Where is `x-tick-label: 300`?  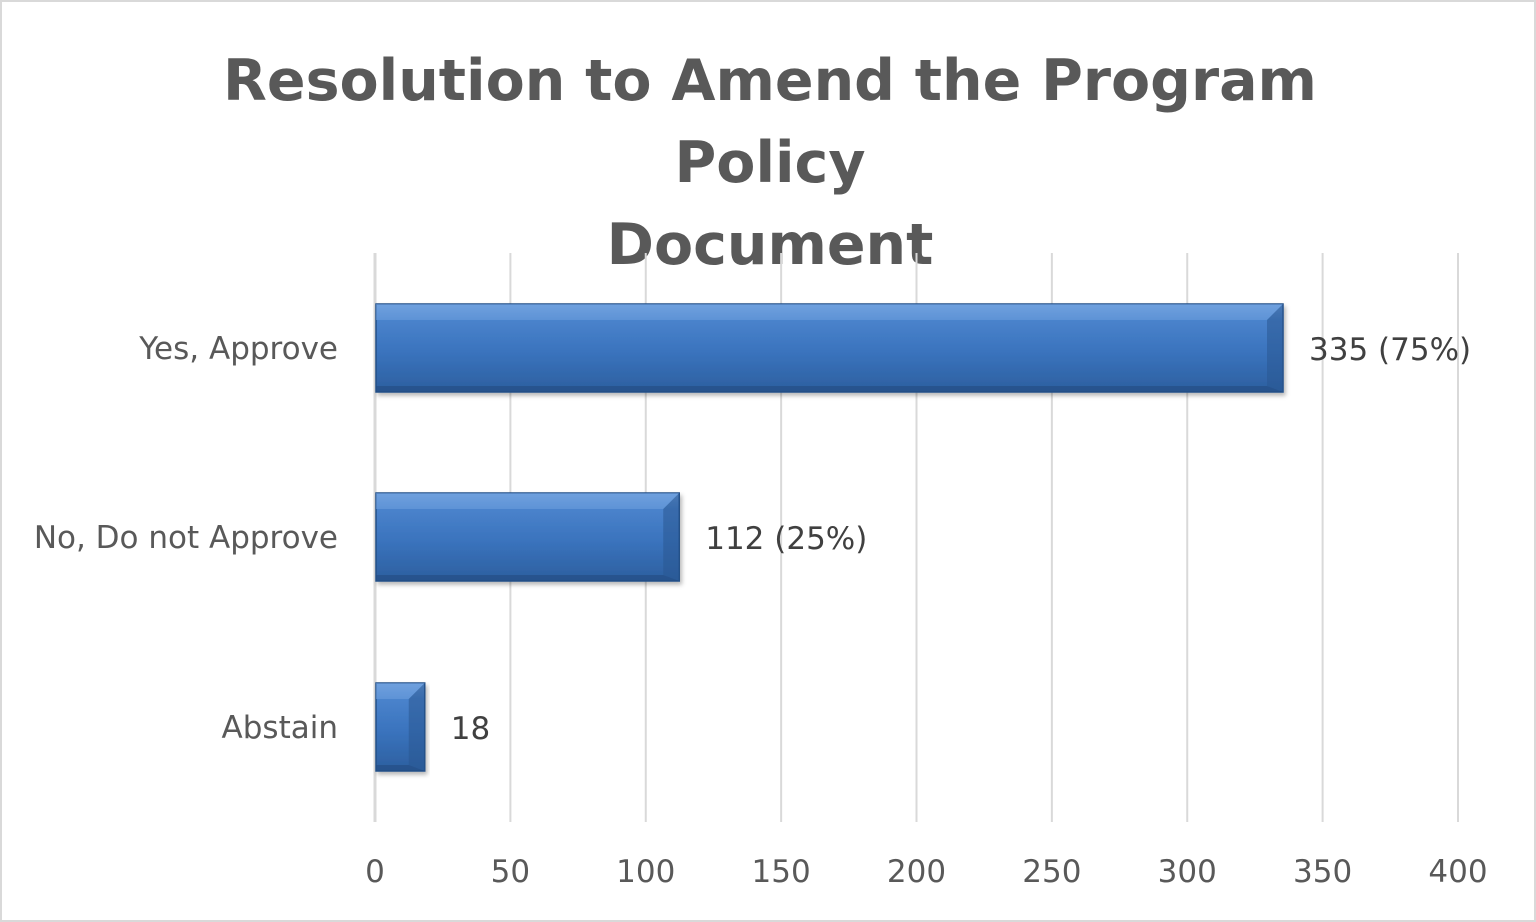 x-tick-label: 300 is located at coordinates (1187, 872).